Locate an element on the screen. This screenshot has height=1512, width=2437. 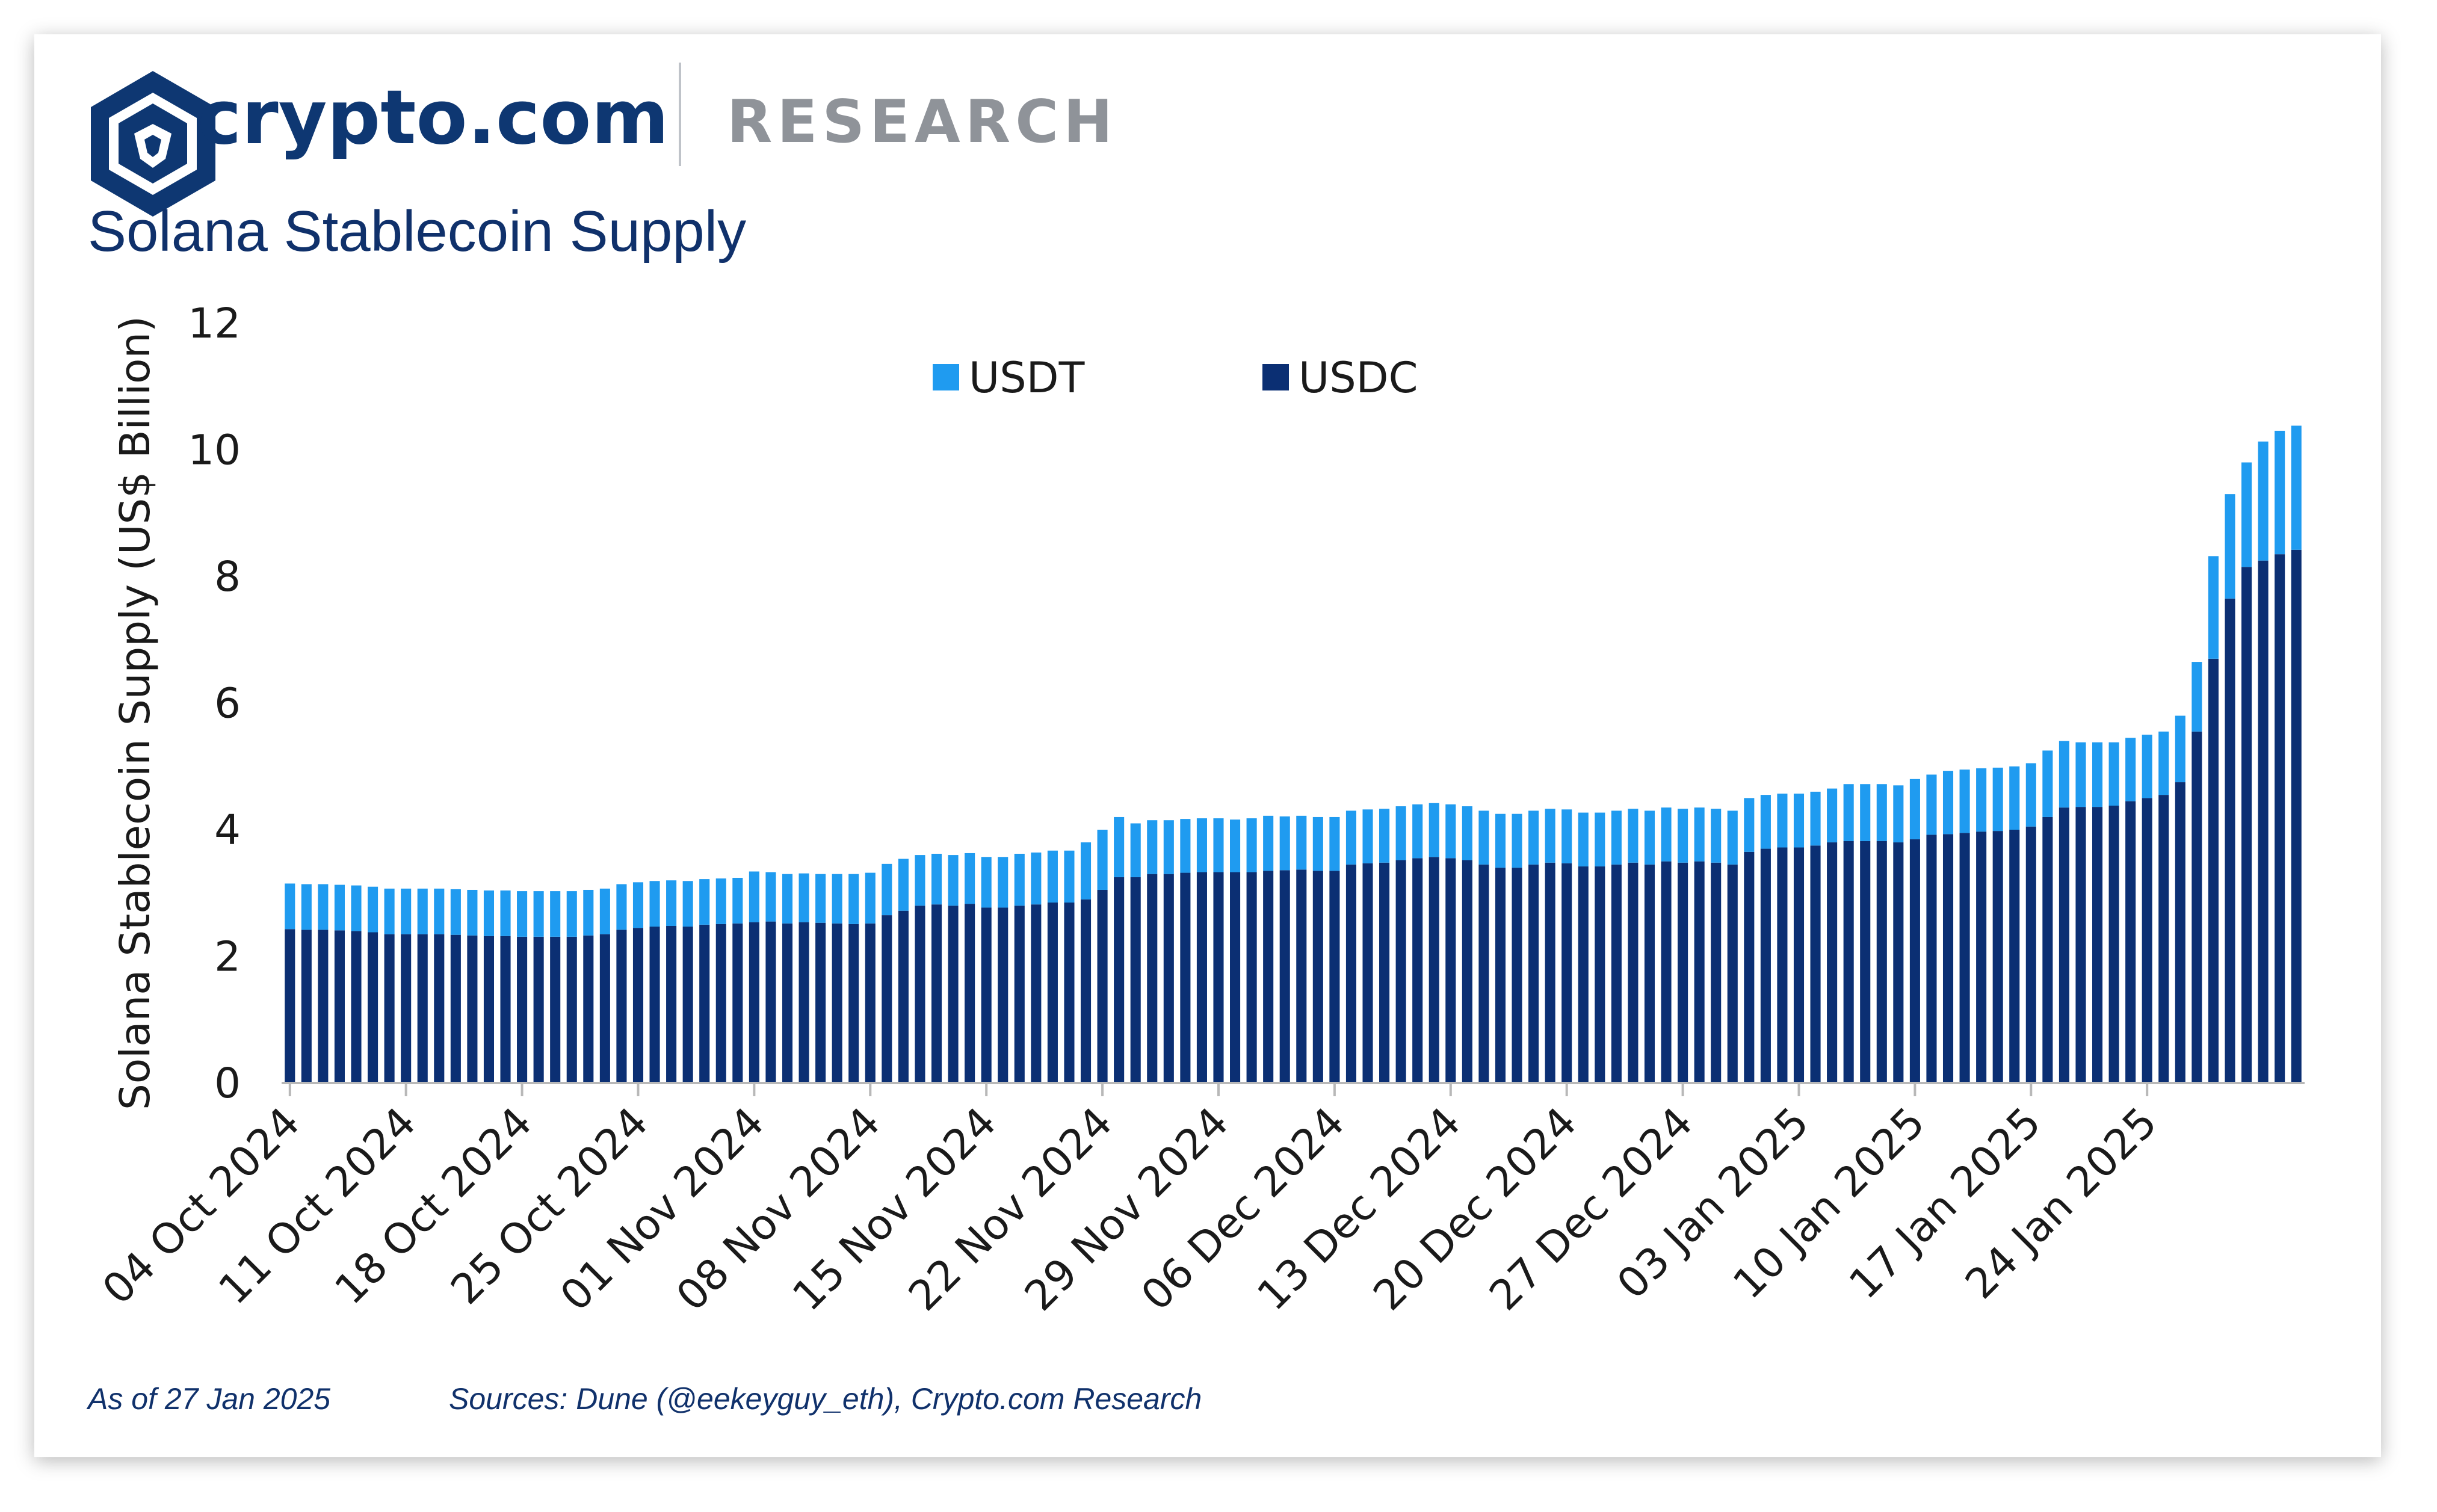
legend-usdc-swatch is located at coordinates (1275, 377).